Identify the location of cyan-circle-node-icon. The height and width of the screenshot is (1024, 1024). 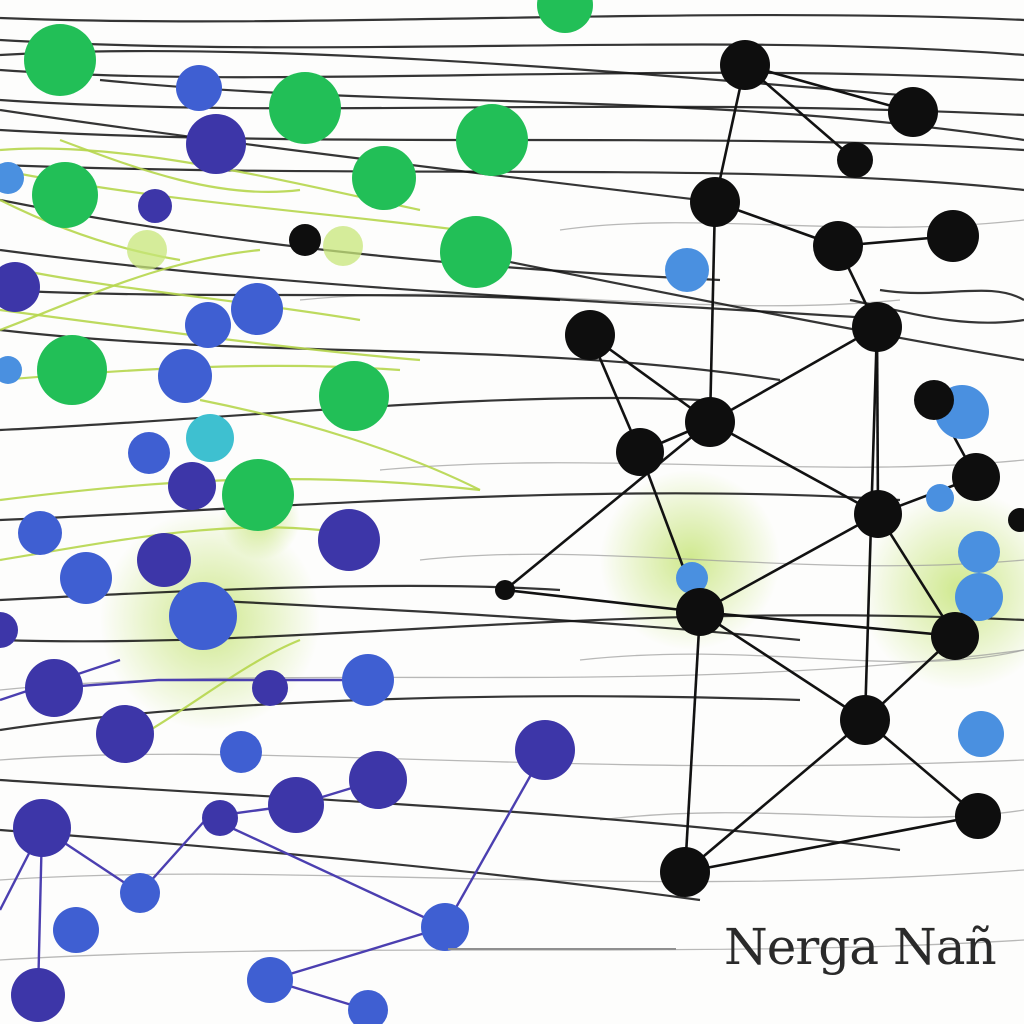
(210, 438).